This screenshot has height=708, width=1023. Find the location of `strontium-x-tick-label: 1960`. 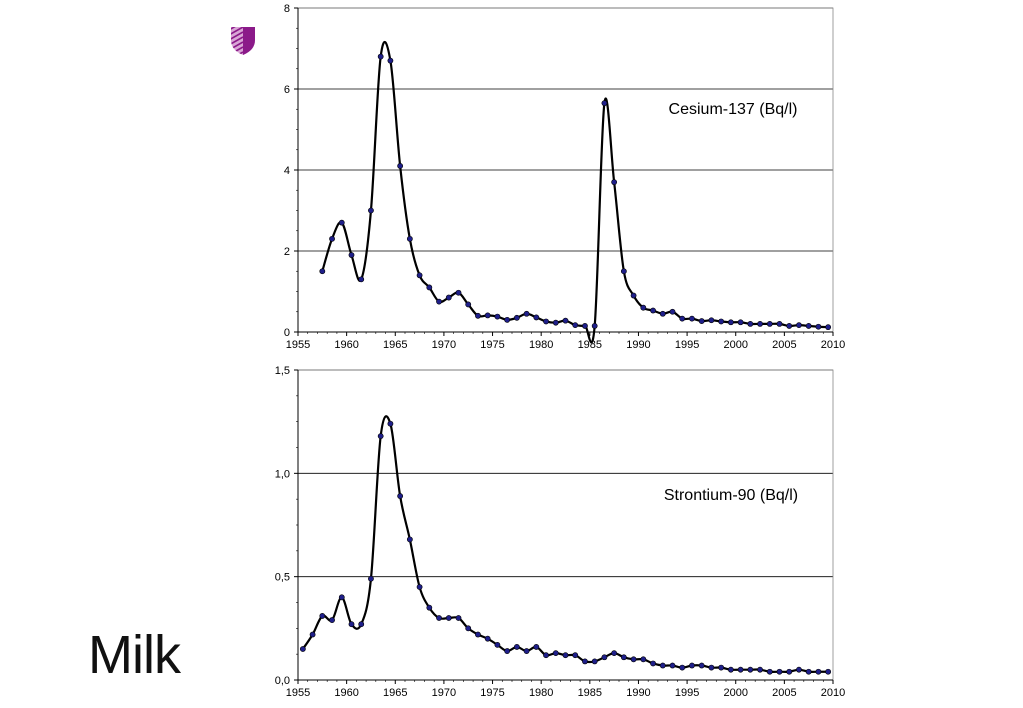

strontium-x-tick-label: 1960 is located at coordinates (346, 693).